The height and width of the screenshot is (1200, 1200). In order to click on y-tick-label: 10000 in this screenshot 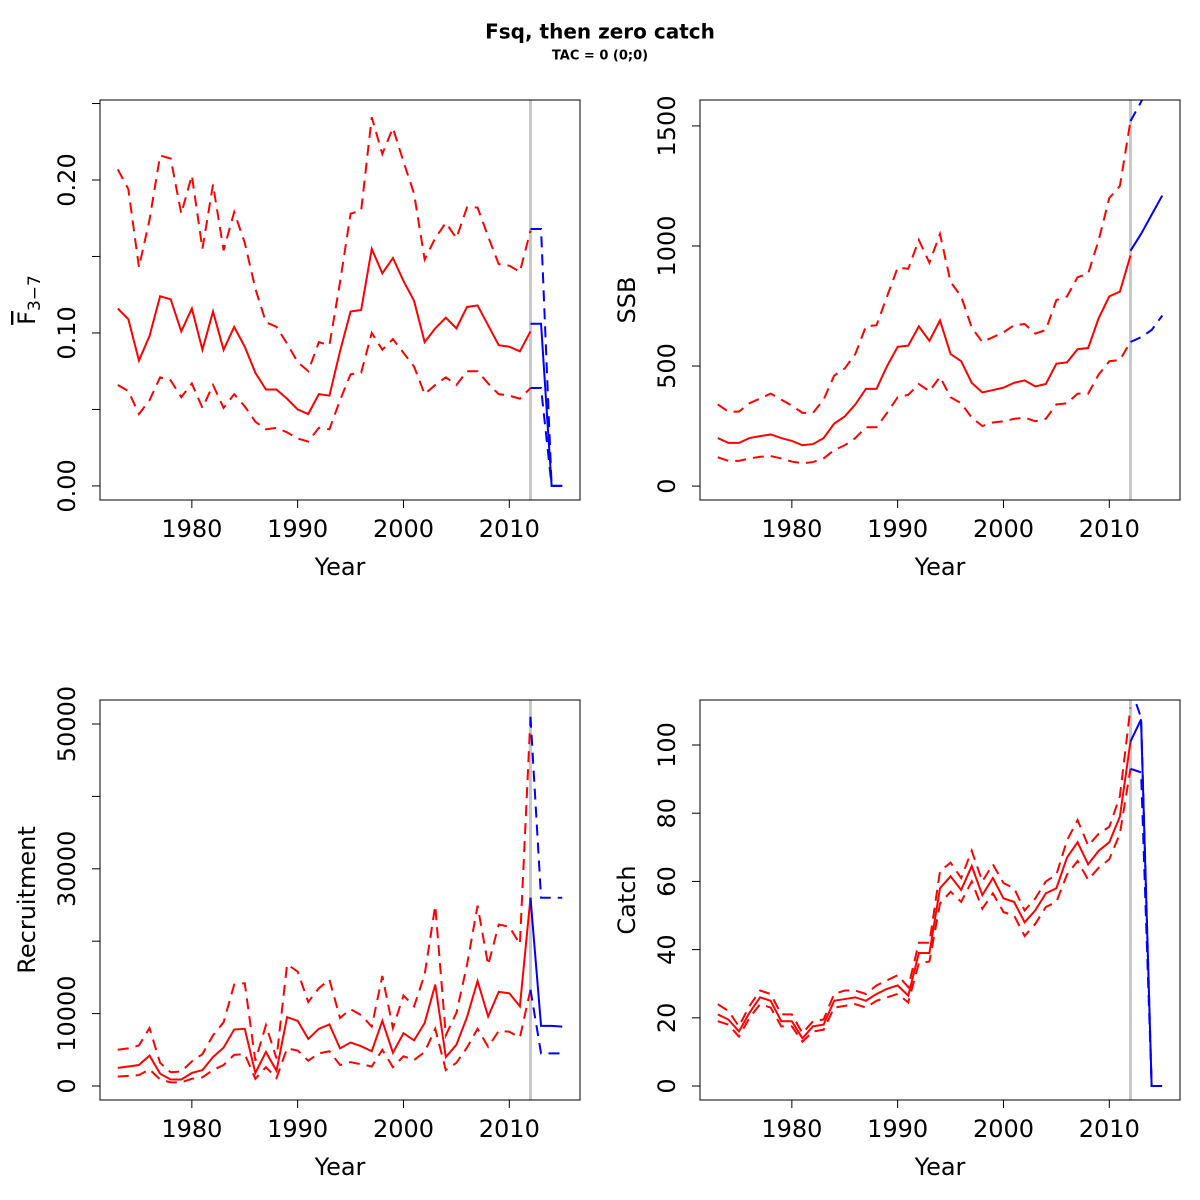, I will do `click(67, 1013)`.